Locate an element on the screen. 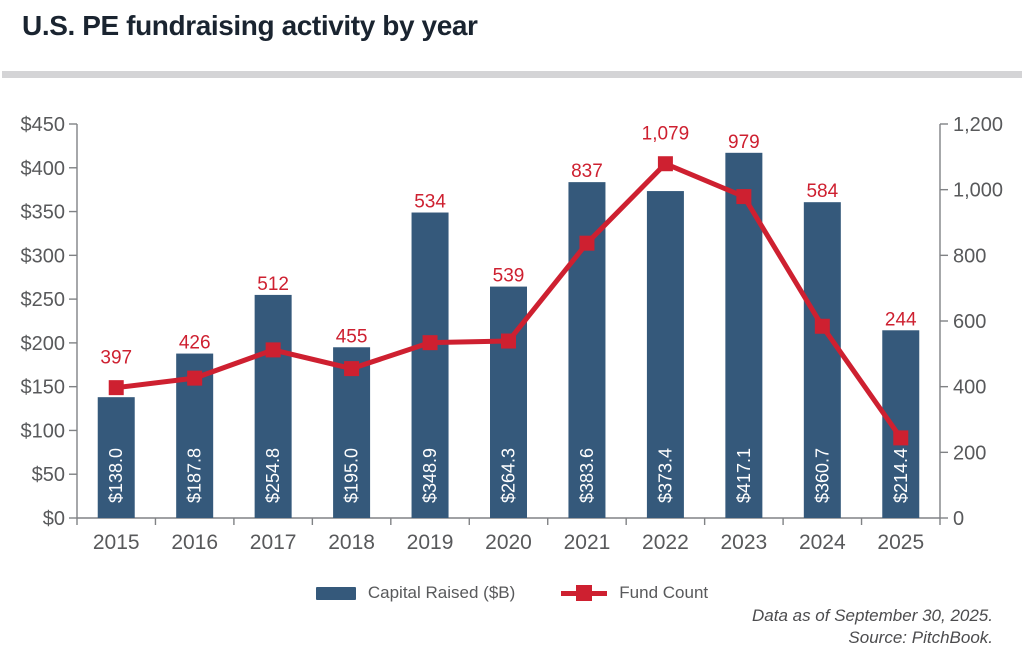 The image size is (1024, 670). page-title: U.S. PE fundraising activity by year is located at coordinates (250, 25).